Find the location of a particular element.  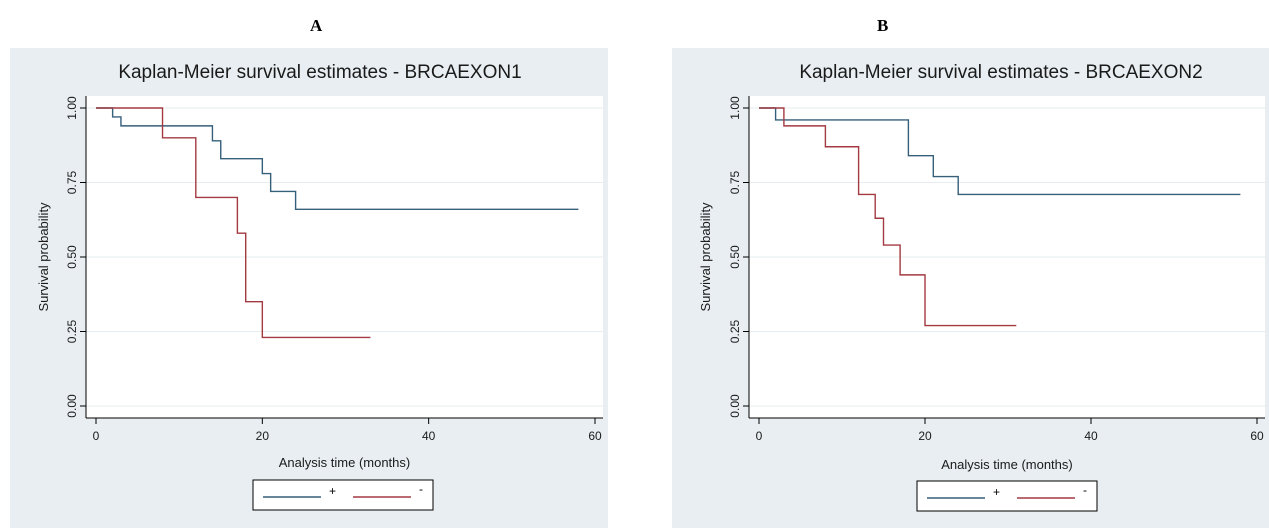

panel-letter-b: B is located at coordinates (883, 25).